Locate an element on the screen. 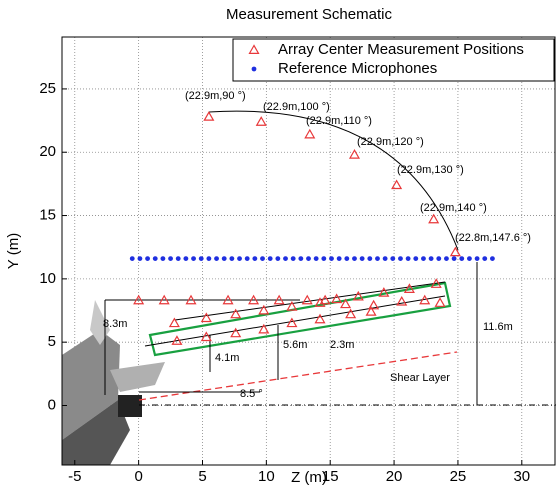  x-tick-label: 20 is located at coordinates (394, 476).